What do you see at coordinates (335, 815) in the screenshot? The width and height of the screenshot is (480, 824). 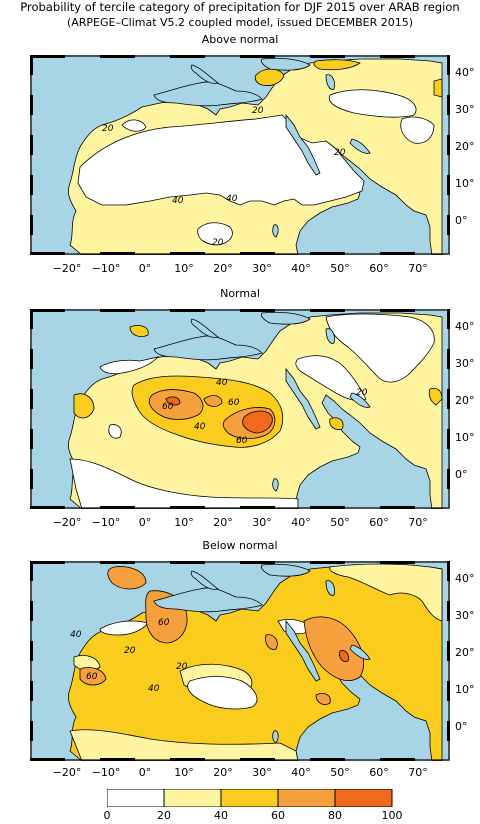 I see `colorbar-tick: 80` at bounding box center [335, 815].